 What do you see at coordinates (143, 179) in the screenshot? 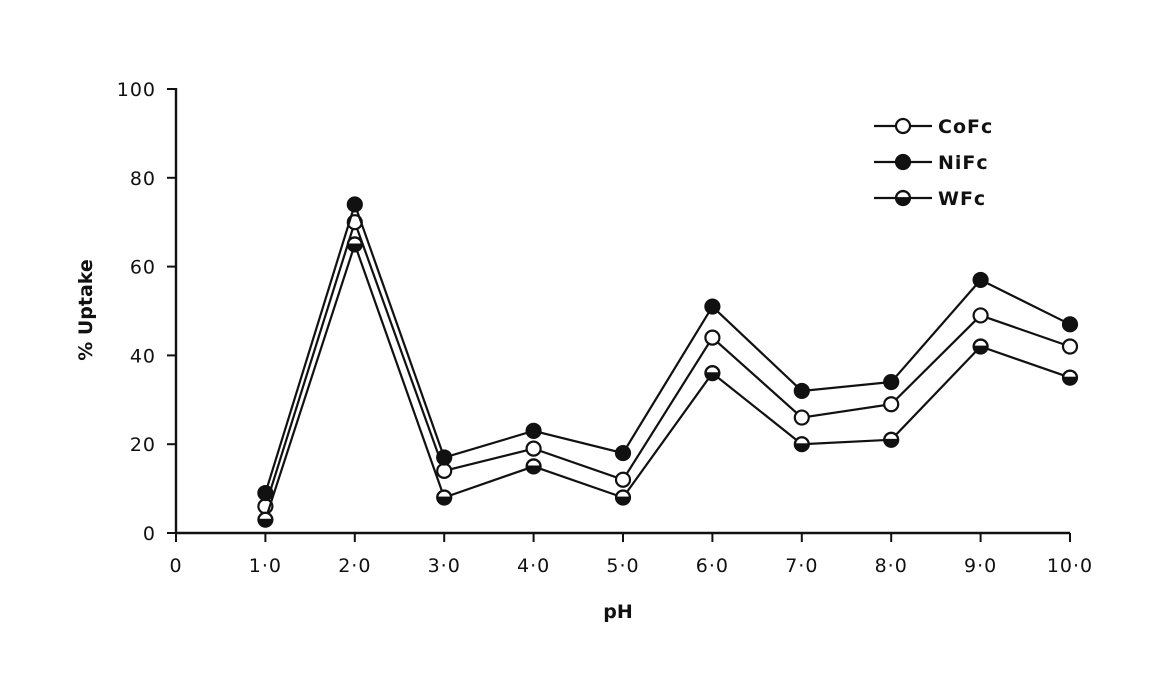
I see `y-tick-label: 80` at bounding box center [143, 179].